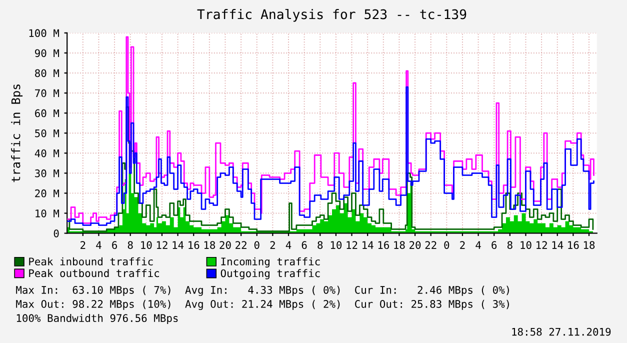 The width and height of the screenshot is (627, 343). Describe the element at coordinates (56, 233) in the screenshot. I see `y-tick-label: 0` at that location.